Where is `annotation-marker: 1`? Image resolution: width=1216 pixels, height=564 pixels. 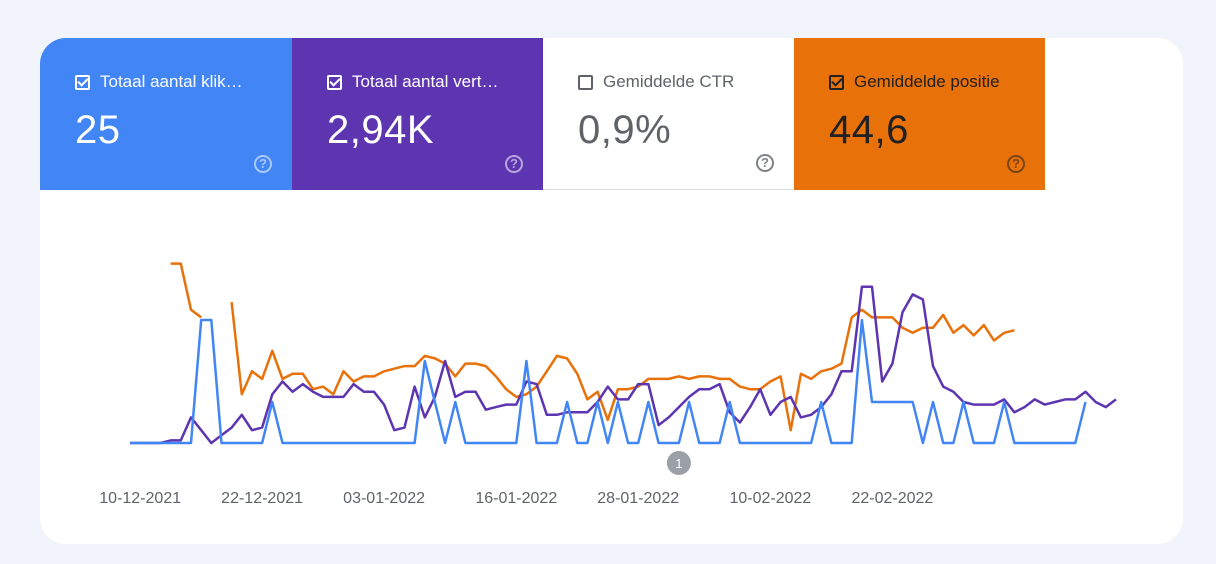
annotation-marker: 1 is located at coordinates (678, 463).